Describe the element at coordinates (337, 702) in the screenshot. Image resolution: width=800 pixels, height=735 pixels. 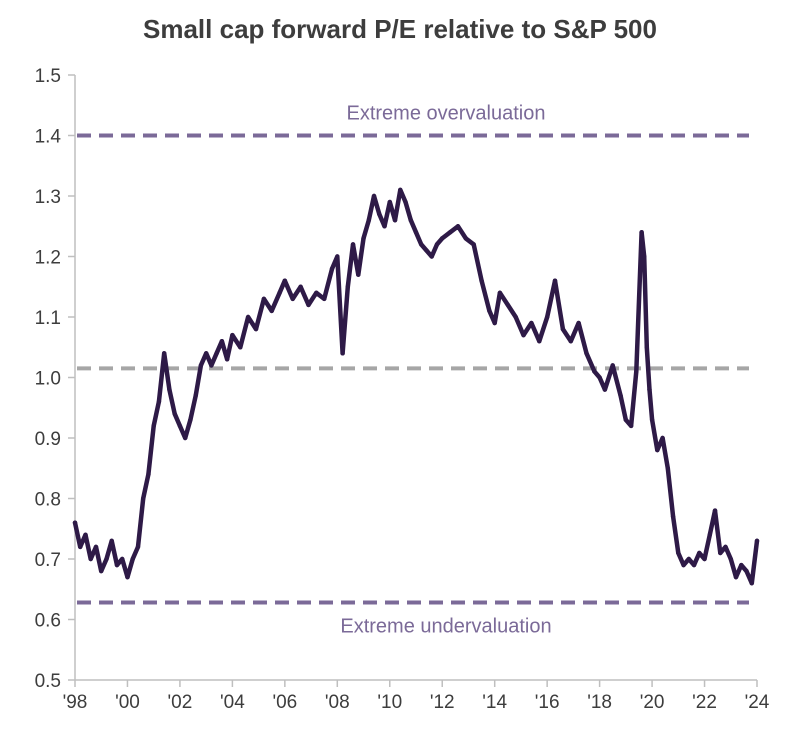
I see `x-tick-label: '08` at that location.